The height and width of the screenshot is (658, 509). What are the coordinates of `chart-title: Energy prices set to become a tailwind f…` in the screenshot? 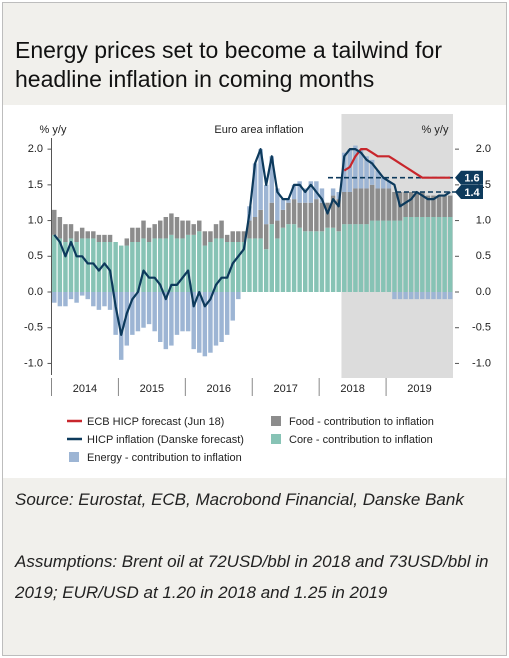 It's located at (228, 64).